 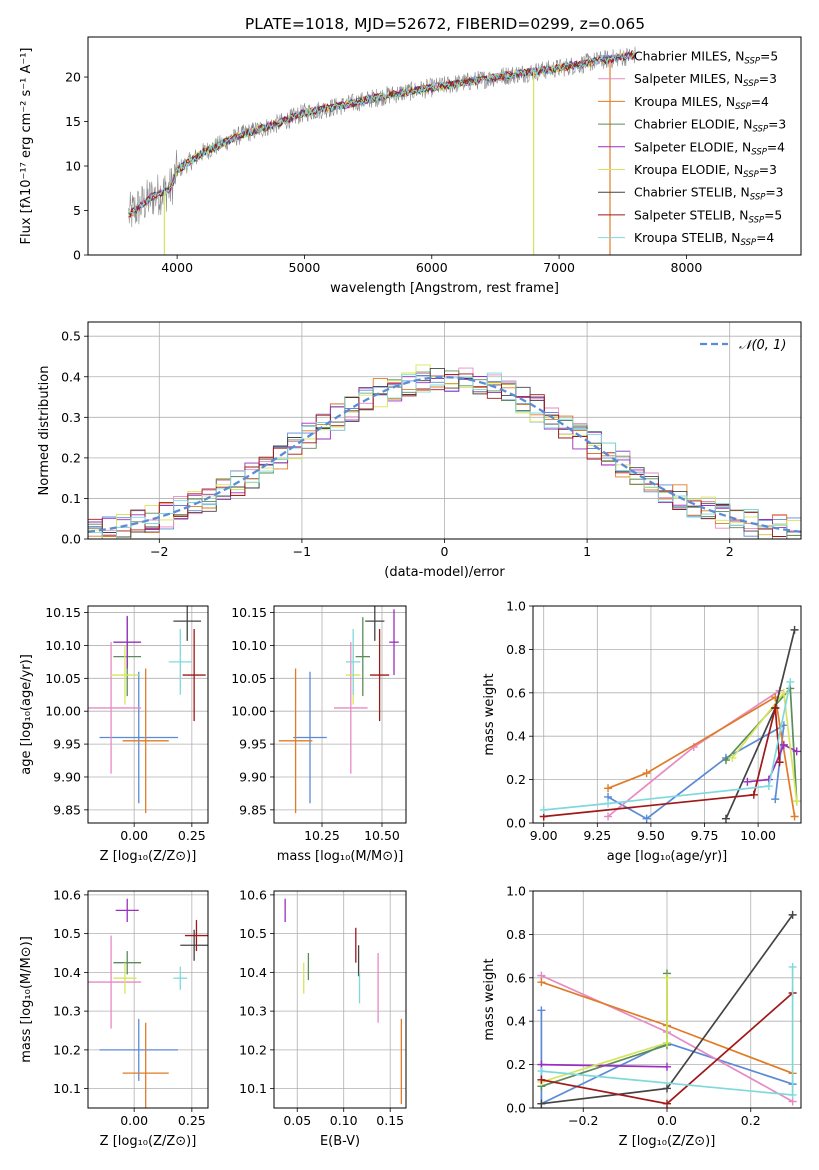 What do you see at coordinates (67, 744) in the screenshot?
I see `y-tick-label: 9.95` at bounding box center [67, 744].